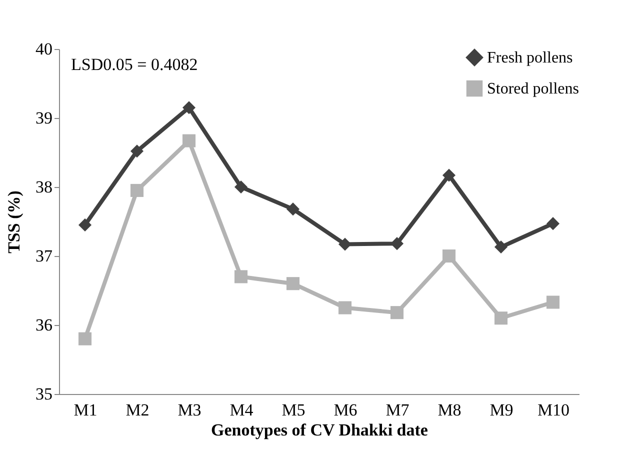 This screenshot has width=631, height=462. Describe the element at coordinates (134, 64) in the screenshot. I see `annotation: LSD0.05 = 0.4082` at that location.